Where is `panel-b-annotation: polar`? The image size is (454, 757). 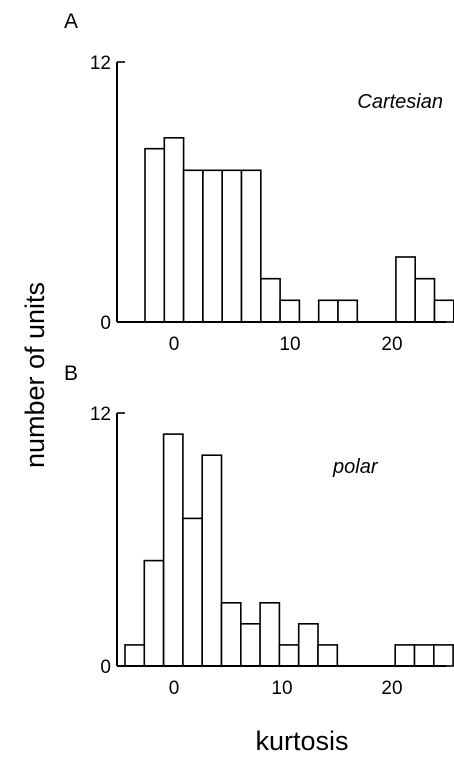 panel-b-annotation: polar is located at coordinates (355, 467).